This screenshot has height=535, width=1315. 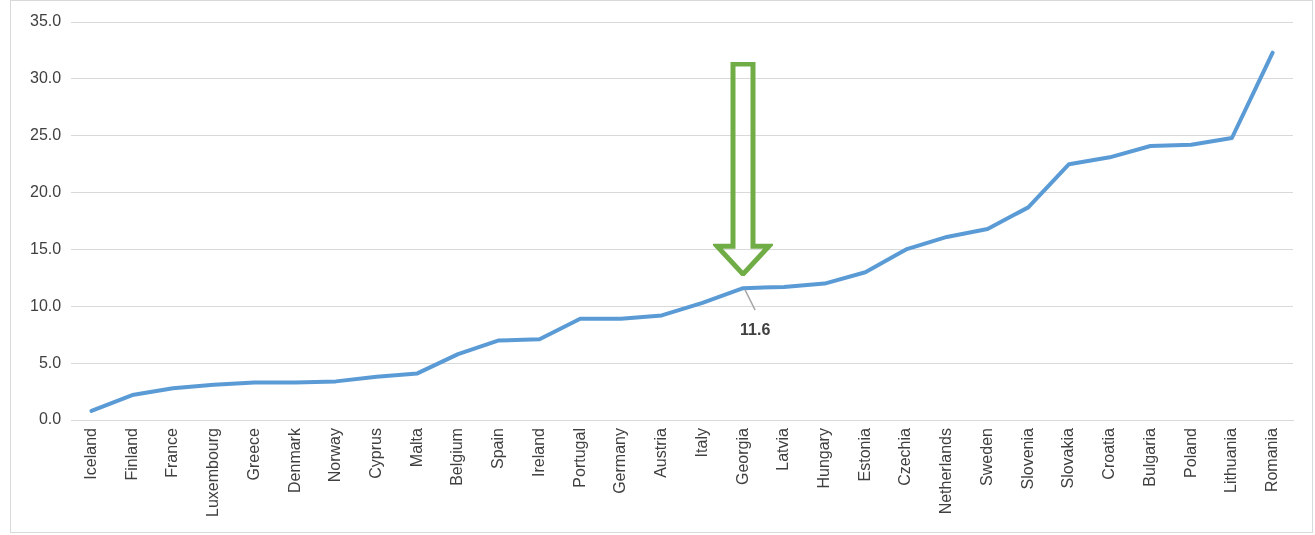 What do you see at coordinates (579, 458) in the screenshot?
I see `x-tick-label: Portugal` at bounding box center [579, 458].